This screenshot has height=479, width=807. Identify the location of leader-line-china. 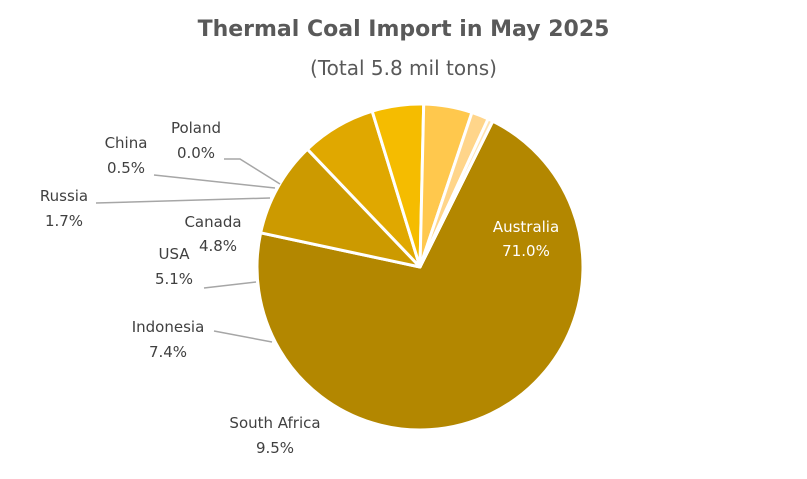
(214, 181).